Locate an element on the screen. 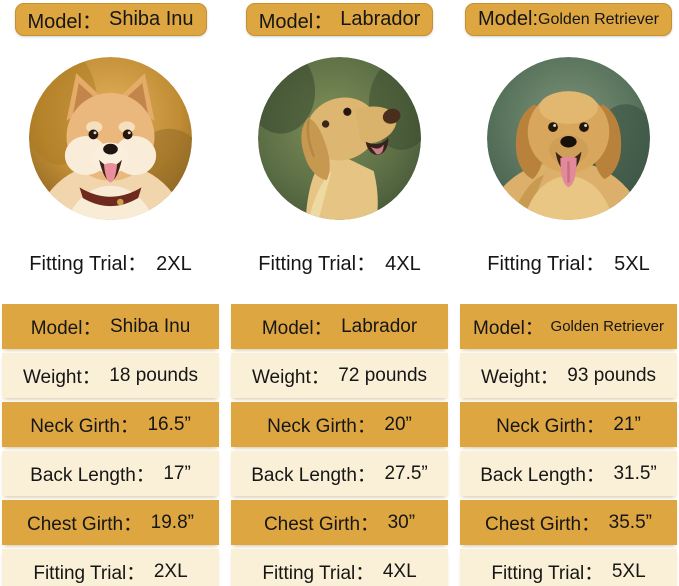 This screenshot has height=586, width=679. row-value: 35.5” is located at coordinates (630, 522).